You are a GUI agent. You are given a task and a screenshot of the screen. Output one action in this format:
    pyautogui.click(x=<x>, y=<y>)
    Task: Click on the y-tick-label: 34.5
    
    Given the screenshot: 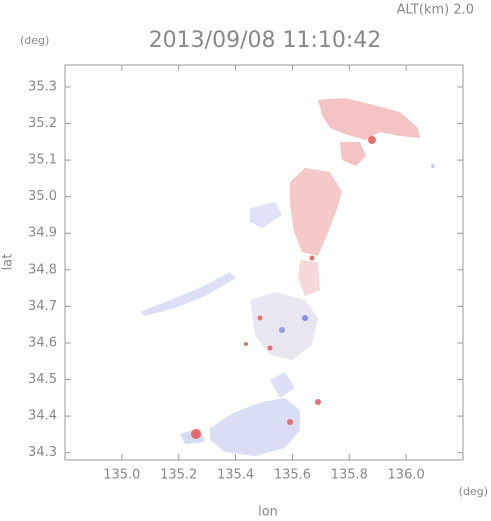 What is the action you would take?
    pyautogui.click(x=42, y=379)
    